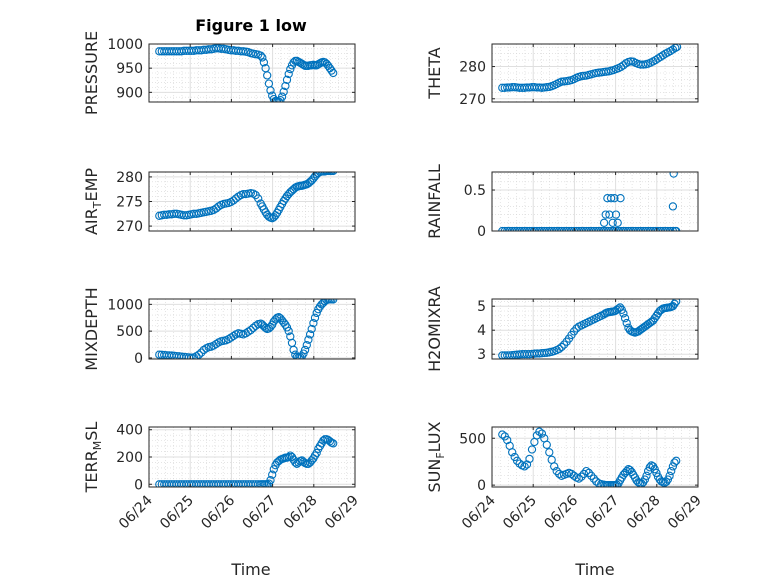 The width and height of the screenshot is (778, 583). Describe the element at coordinates (91, 221) in the screenshot. I see `y-axis-label-main: AIR` at that location.